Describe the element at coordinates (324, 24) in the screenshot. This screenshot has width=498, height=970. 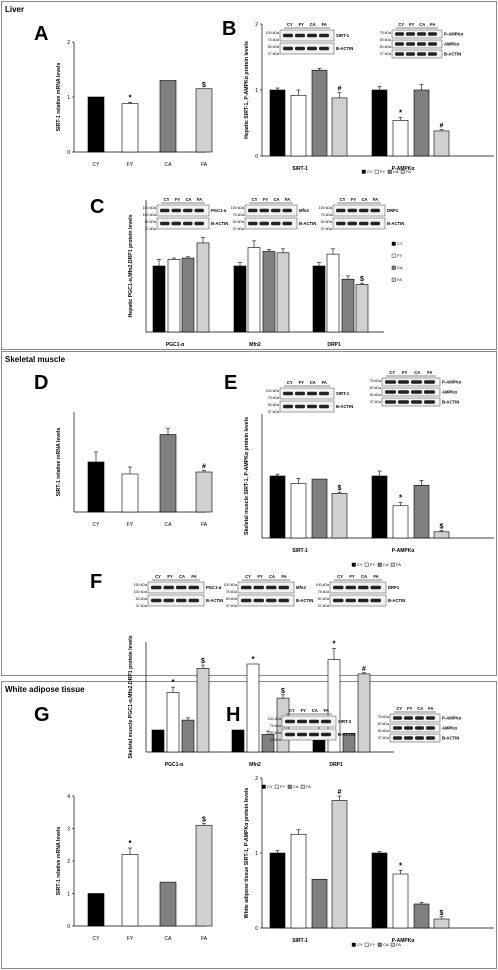
I see `panel-b-blot-lane-label: FA` at that location.